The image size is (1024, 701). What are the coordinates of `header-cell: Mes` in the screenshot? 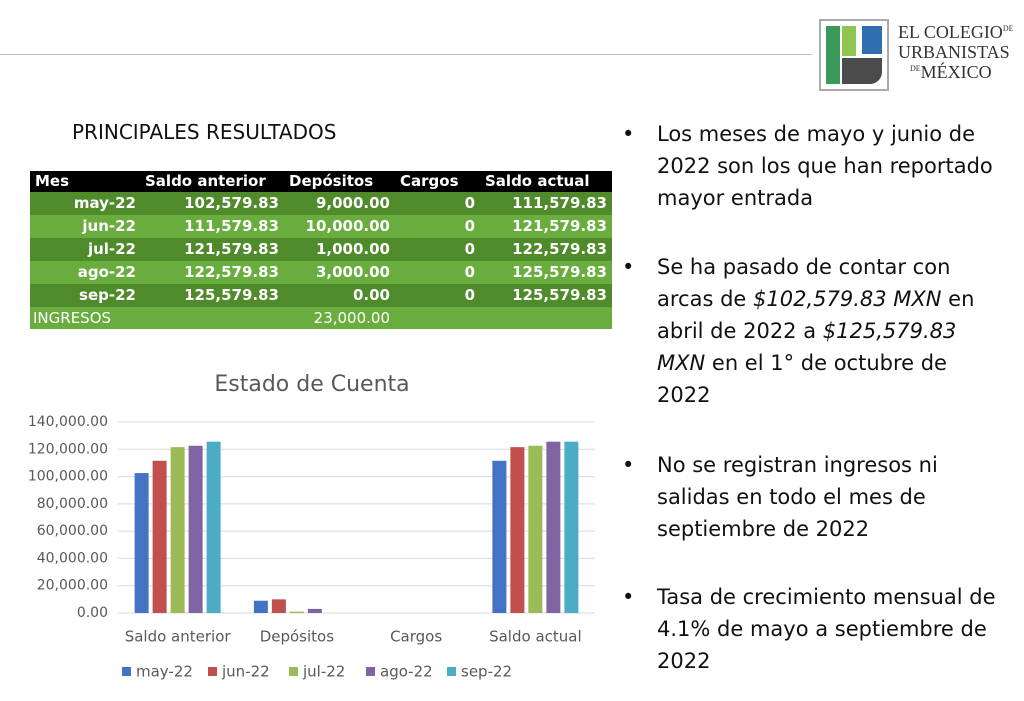 It's located at (52, 181).